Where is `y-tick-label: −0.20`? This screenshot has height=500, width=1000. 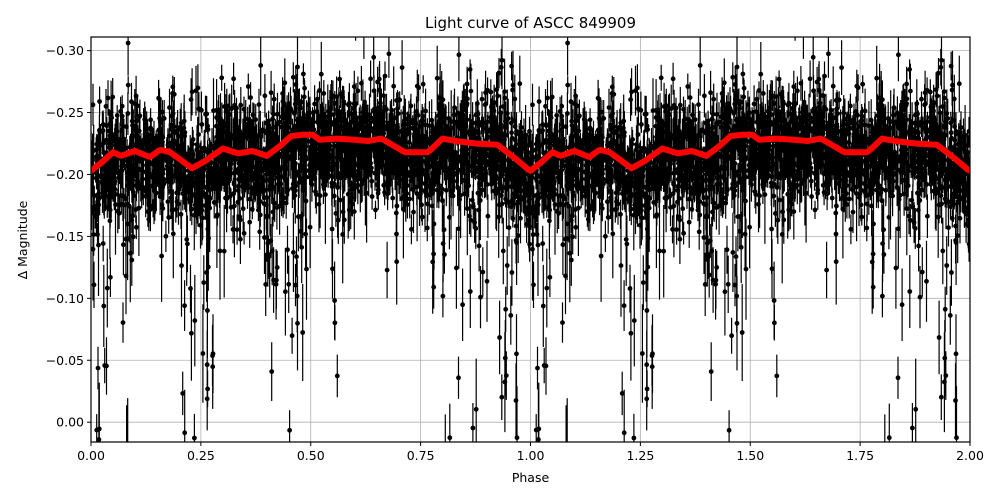
y-tick-label: −0.20 is located at coordinates (65, 174).